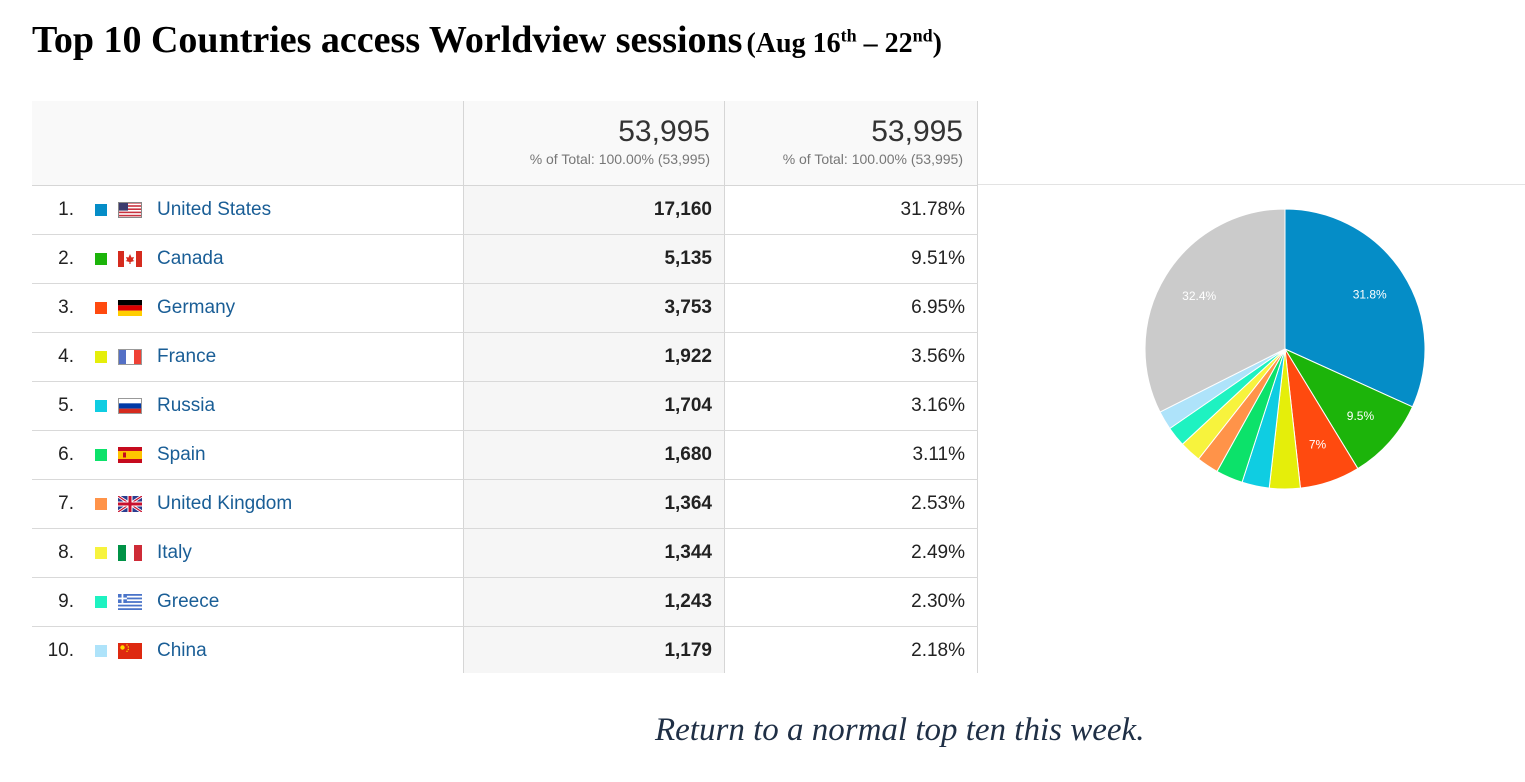 The image size is (1525, 782). What do you see at coordinates (190, 258) in the screenshot?
I see `country-link: Canada` at bounding box center [190, 258].